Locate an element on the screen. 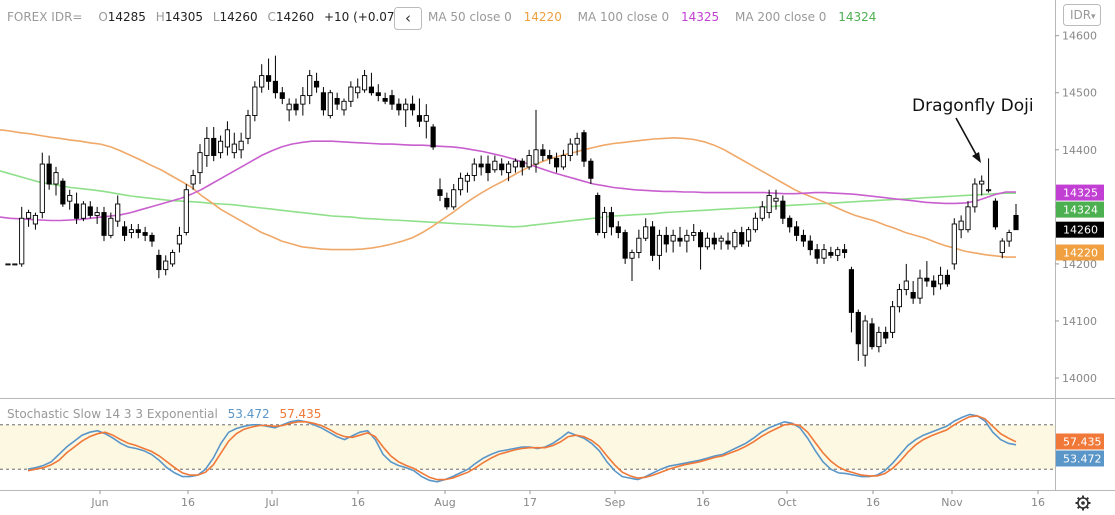 The image size is (1115, 515). price-tick-label: 14500 is located at coordinates (1079, 93).